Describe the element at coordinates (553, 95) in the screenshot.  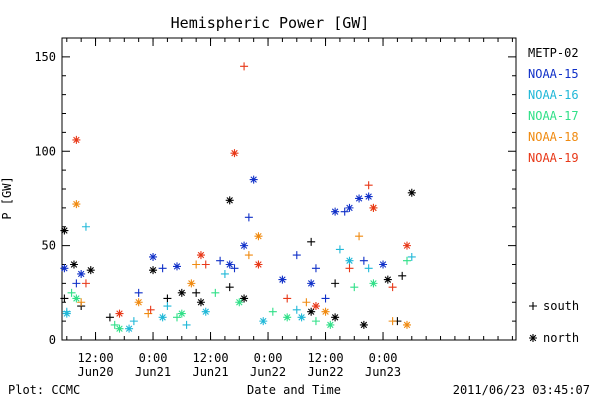
I see `legend-entry-noaa-16: NOAA-16` at that location.